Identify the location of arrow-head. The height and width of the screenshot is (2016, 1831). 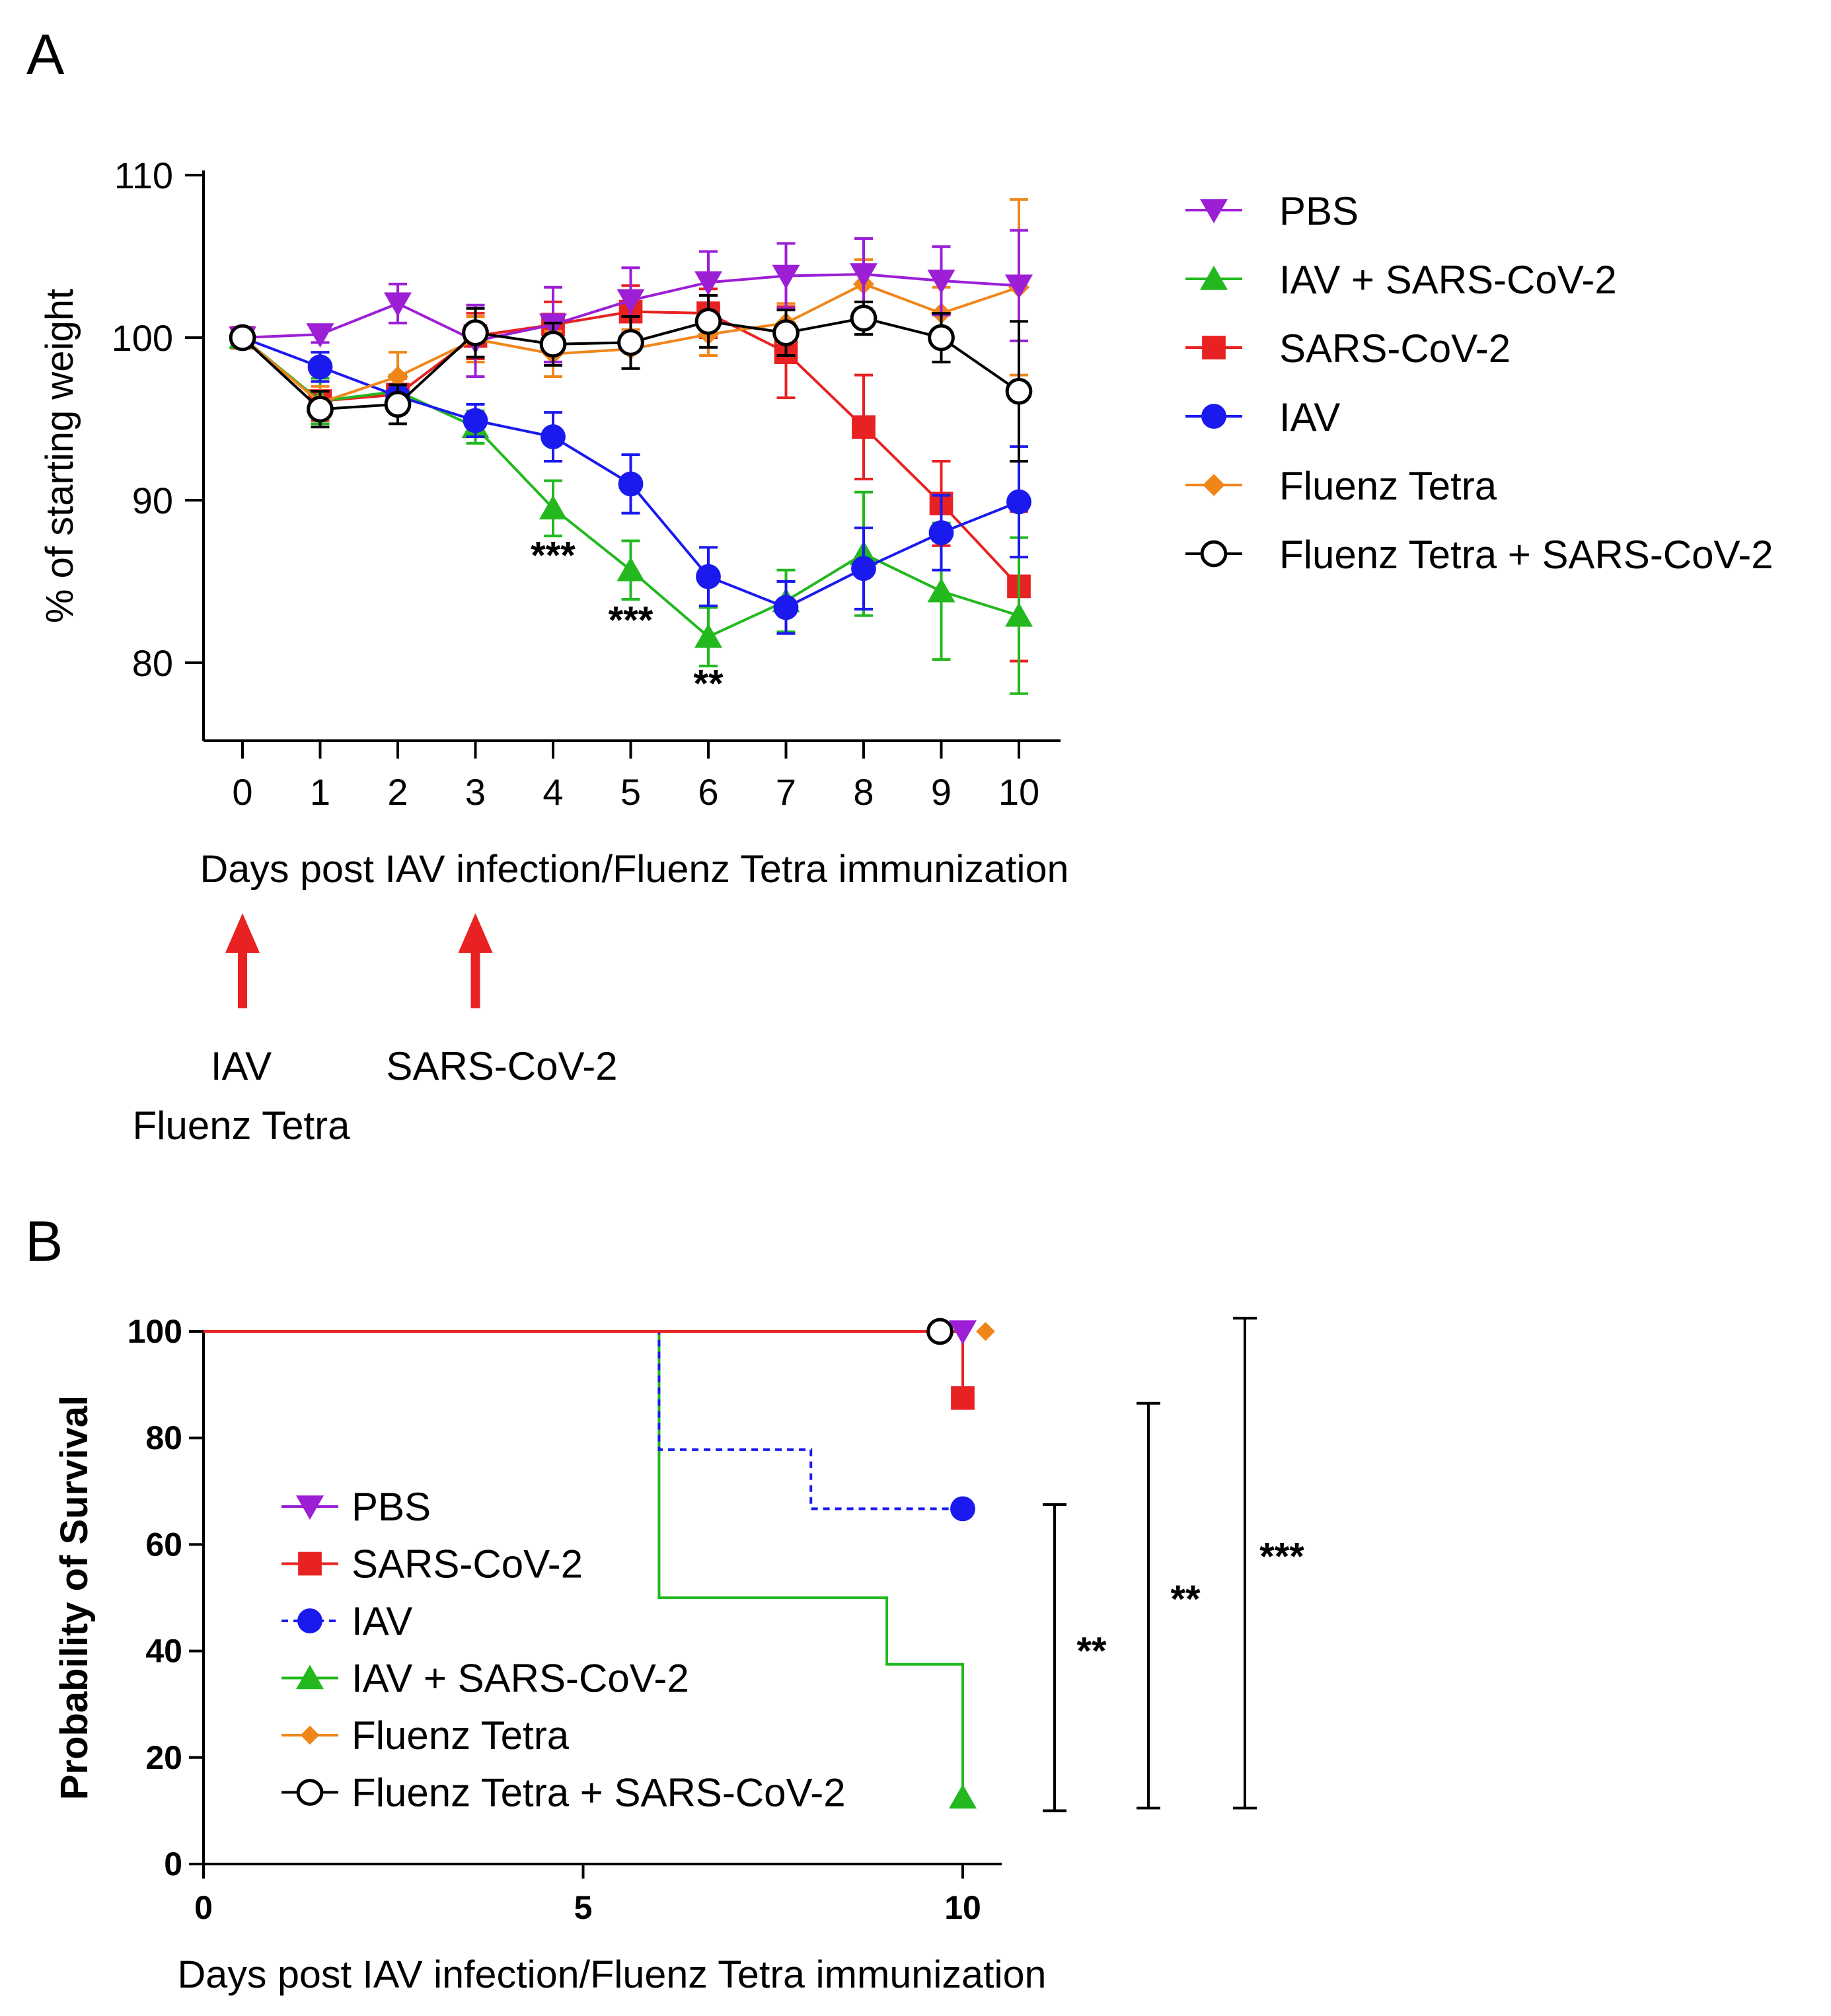
(242, 933).